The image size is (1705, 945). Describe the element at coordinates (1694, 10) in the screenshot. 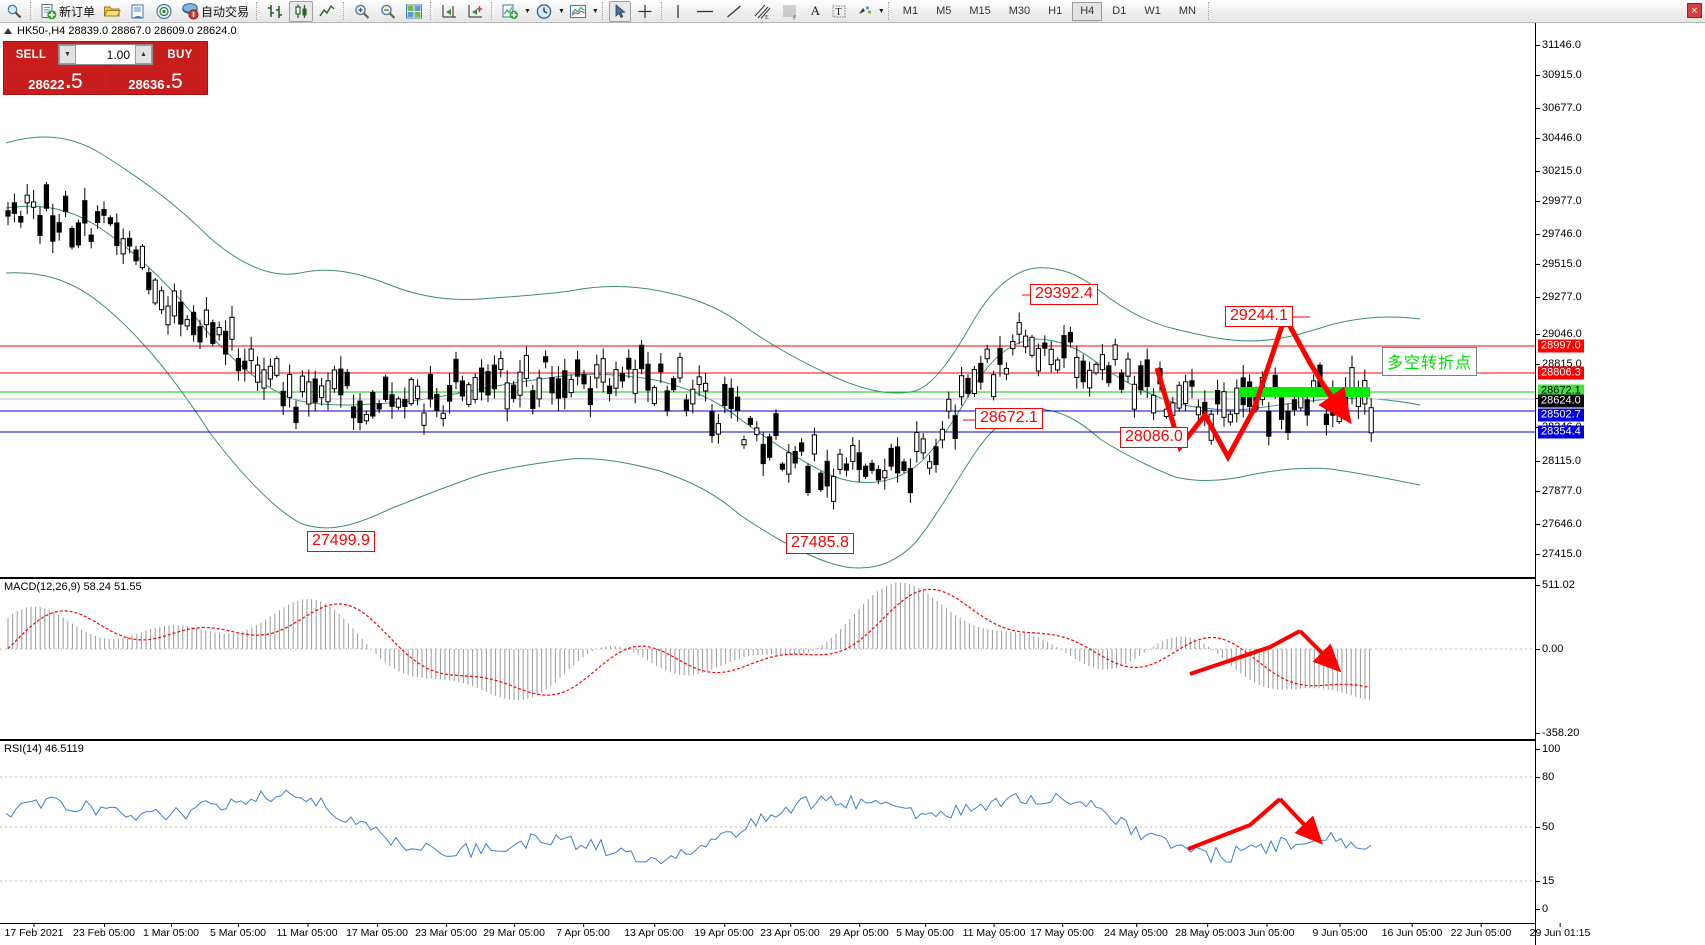

I see `close-icon: ×` at that location.